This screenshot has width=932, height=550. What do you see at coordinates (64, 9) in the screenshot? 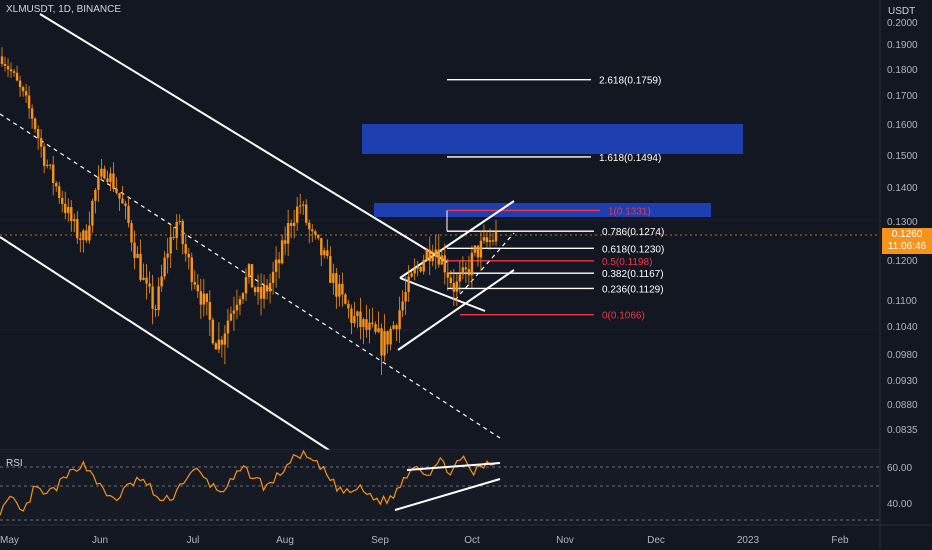
I see `symbol-title: XLMUSDT, 1D, BINANCE` at bounding box center [64, 9].